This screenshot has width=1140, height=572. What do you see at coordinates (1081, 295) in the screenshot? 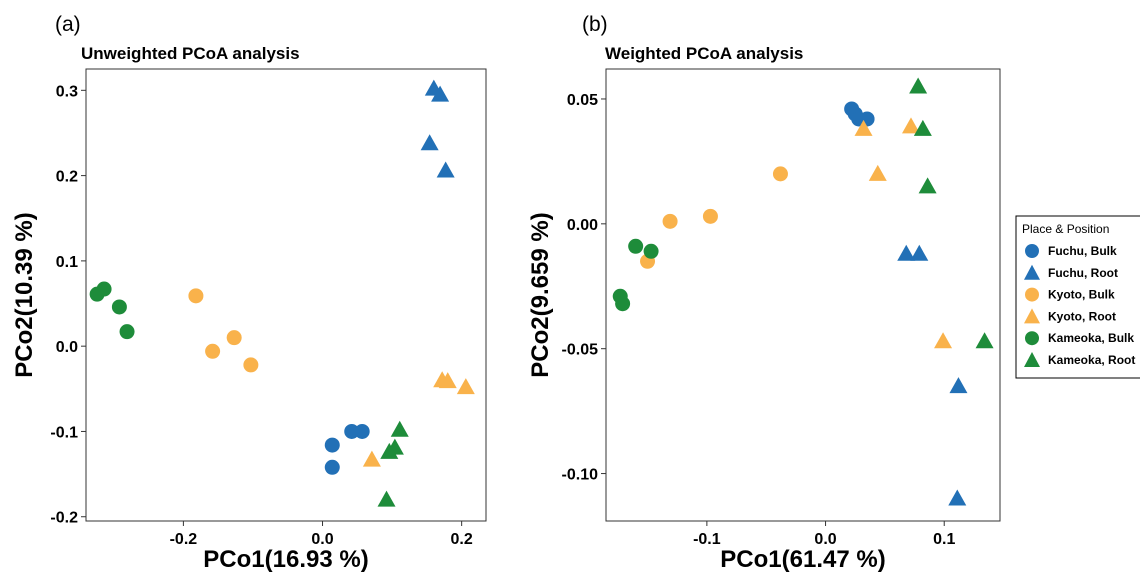
I see `legend-label: Kyoto, Bulk` at bounding box center [1081, 295].